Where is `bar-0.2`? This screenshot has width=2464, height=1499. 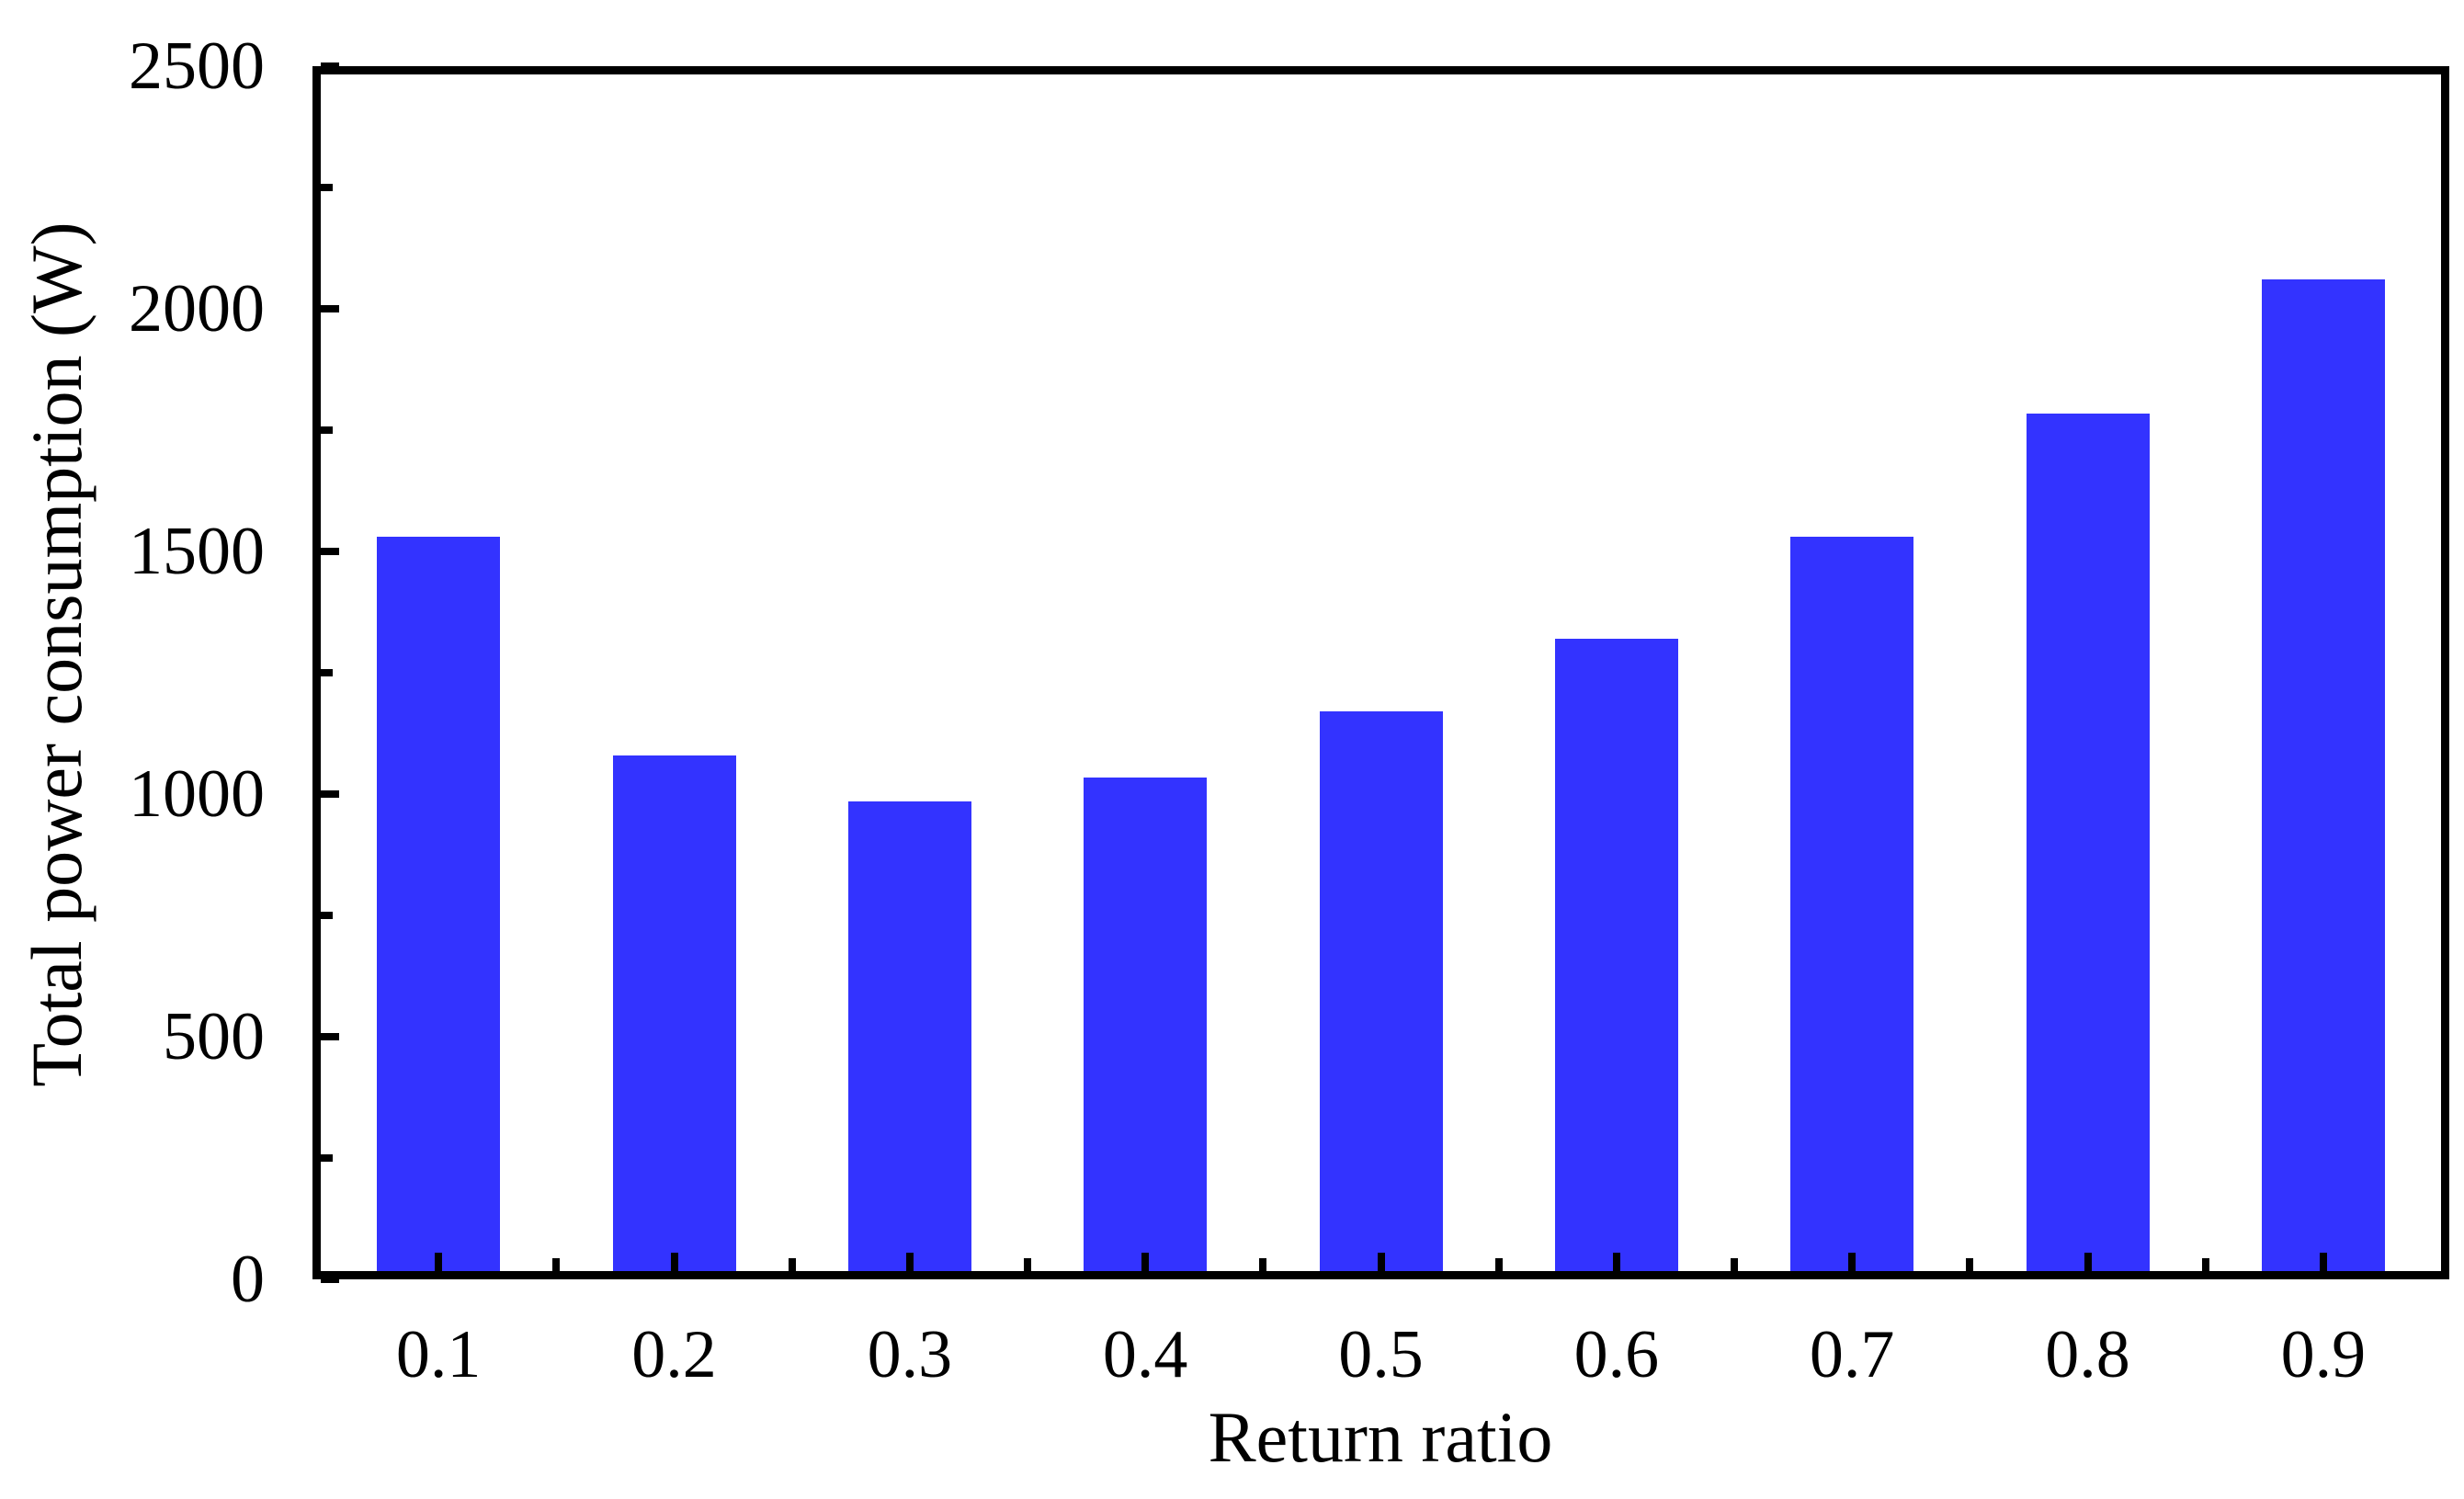 bar-0.2 is located at coordinates (674, 1016).